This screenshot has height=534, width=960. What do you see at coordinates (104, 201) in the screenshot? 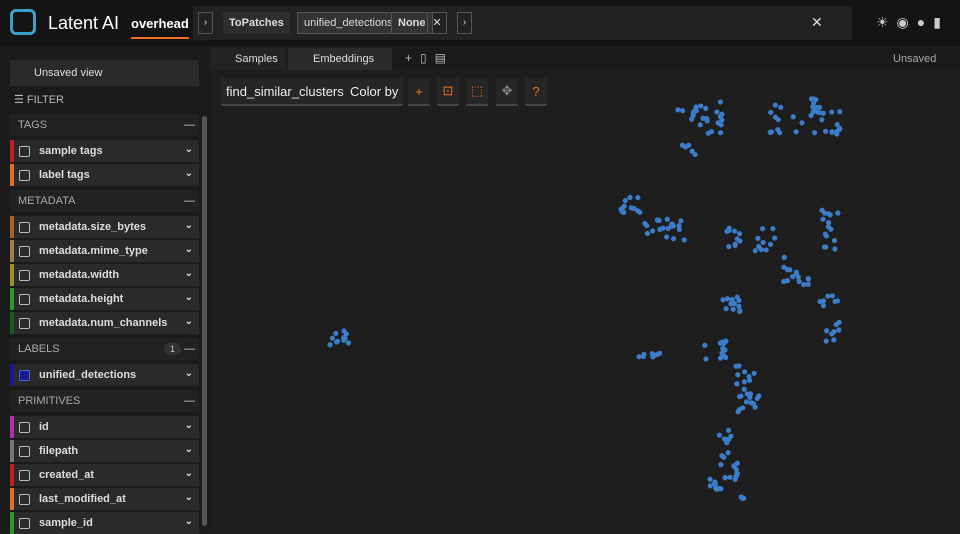
I see `group-header: METADATA —` at bounding box center [104, 201].